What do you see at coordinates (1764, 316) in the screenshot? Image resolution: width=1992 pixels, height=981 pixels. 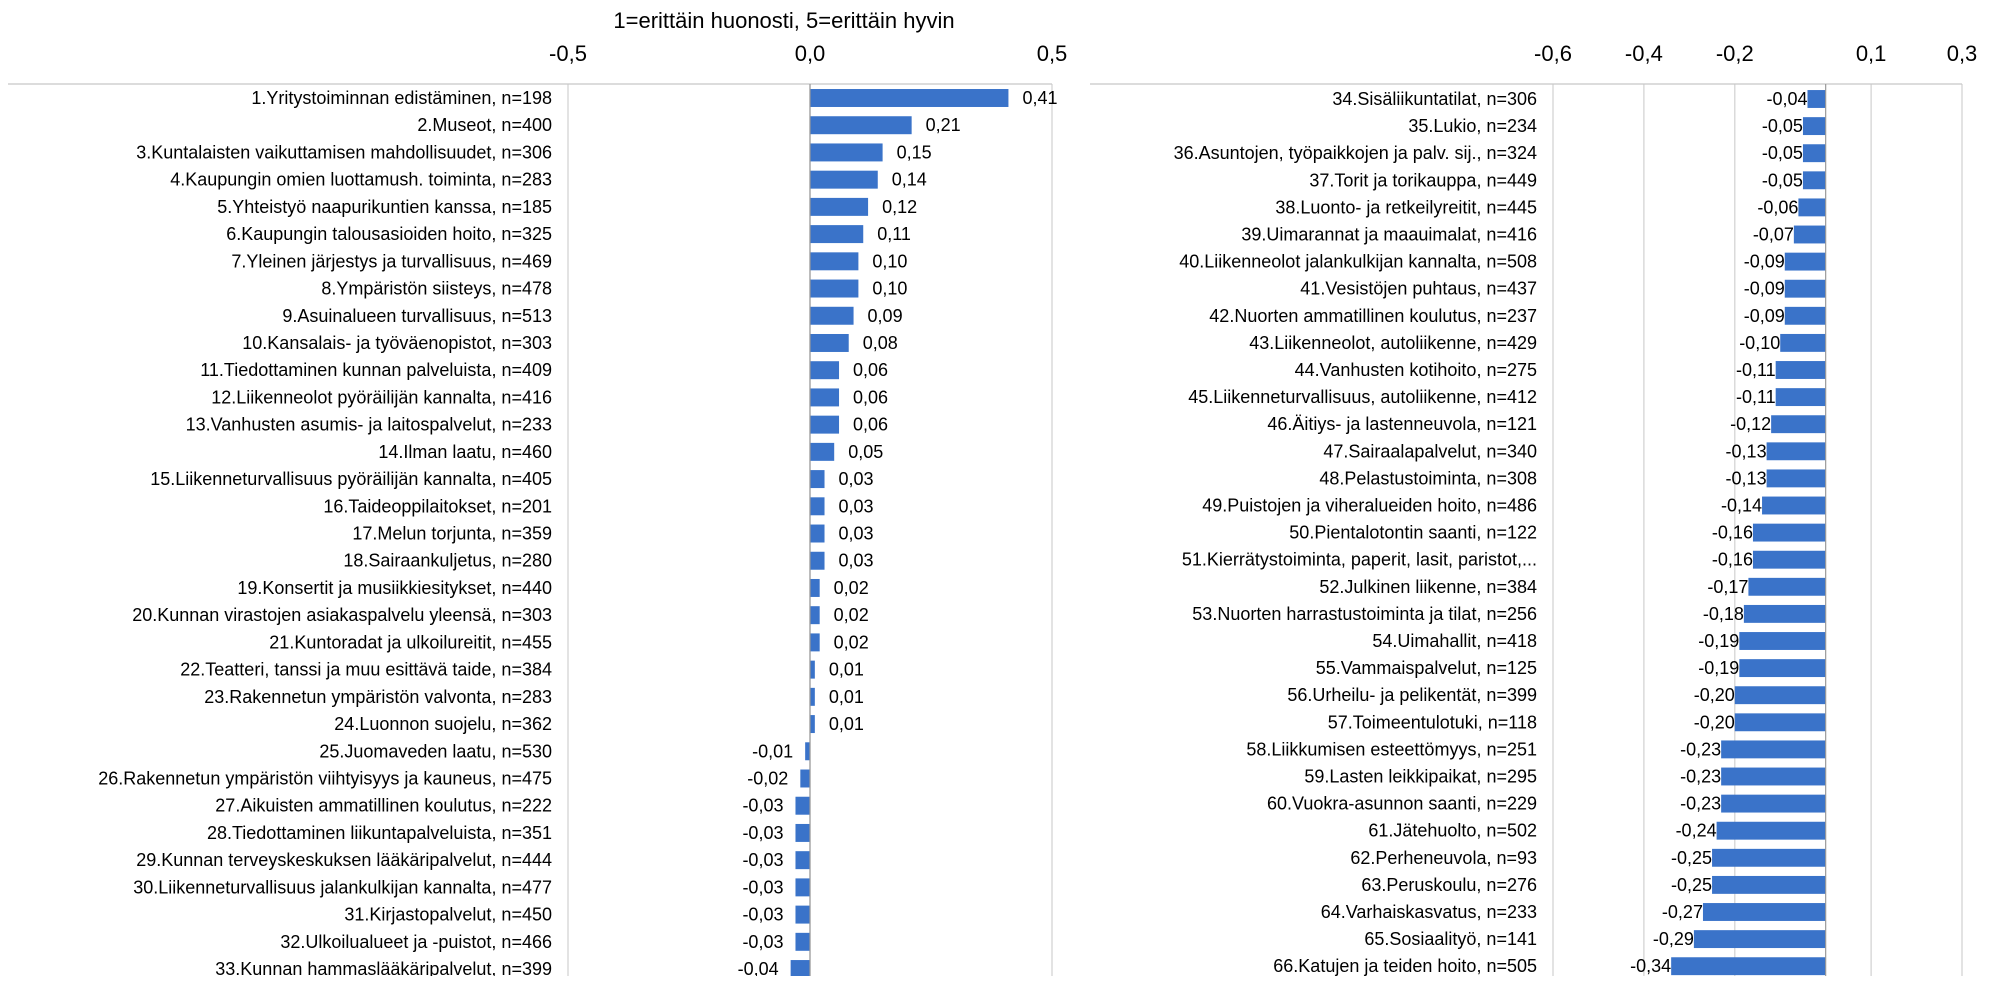 I see `right-value-label: -0,09` at bounding box center [1764, 316].